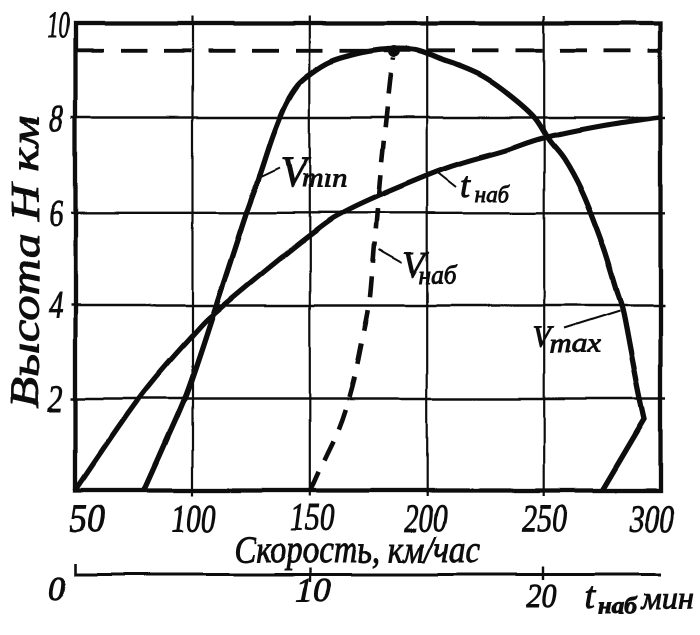  Describe the element at coordinates (667, 598) in the screenshot. I see `svg-text: мин` at that location.